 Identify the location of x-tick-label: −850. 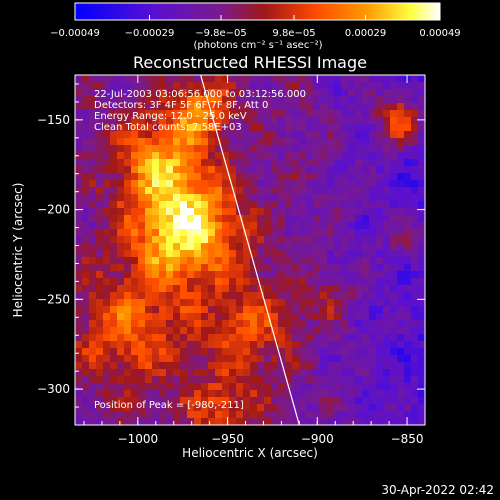
(407, 439).